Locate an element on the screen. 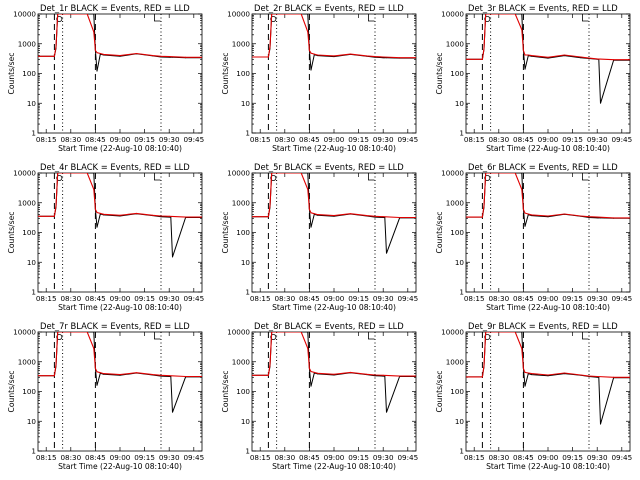 Image resolution: width=640 pixels, height=480 pixels. chart-title: Det_5r BLACK = Events, RED = LLD is located at coordinates (329, 167).